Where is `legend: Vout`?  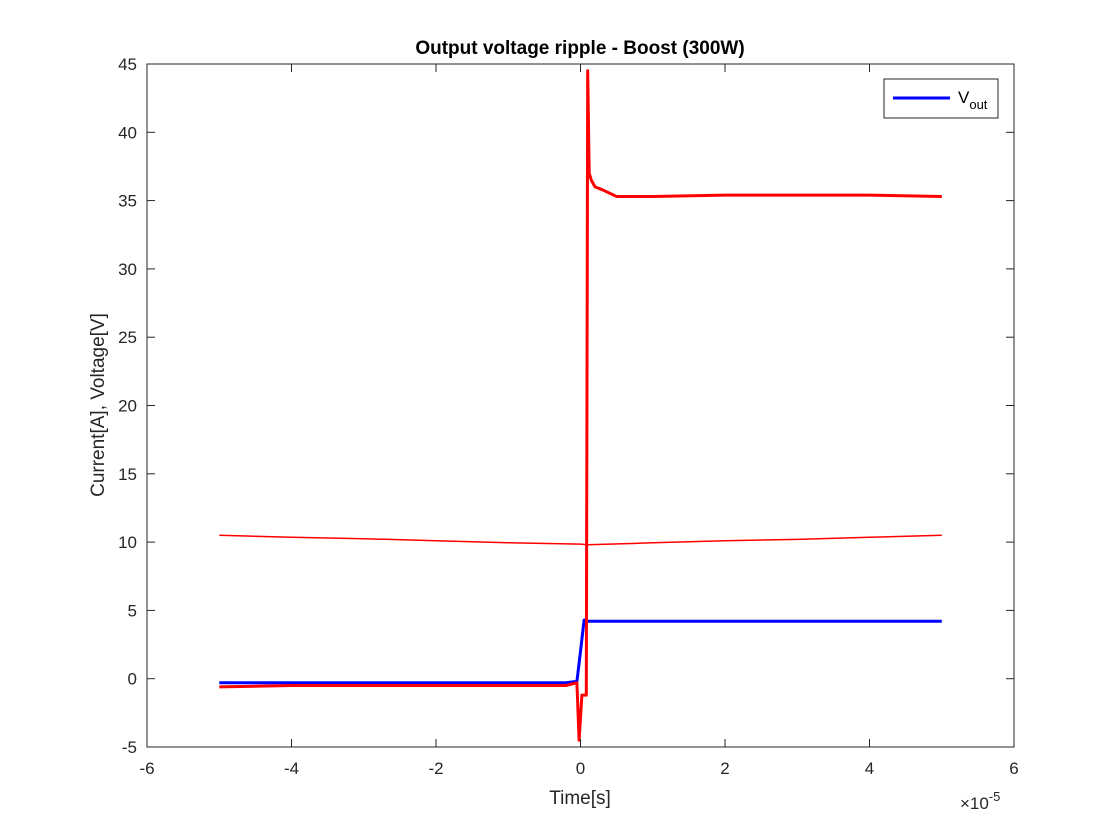
legend: Vout is located at coordinates (941, 98).